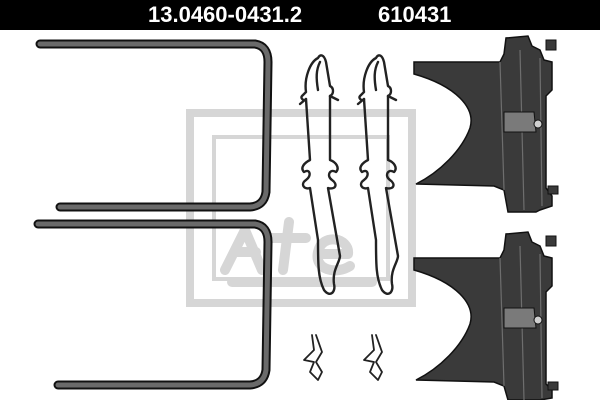  Describe the element at coordinates (486, 124) in the screenshot. I see `anti-rattle-plate-top` at that location.